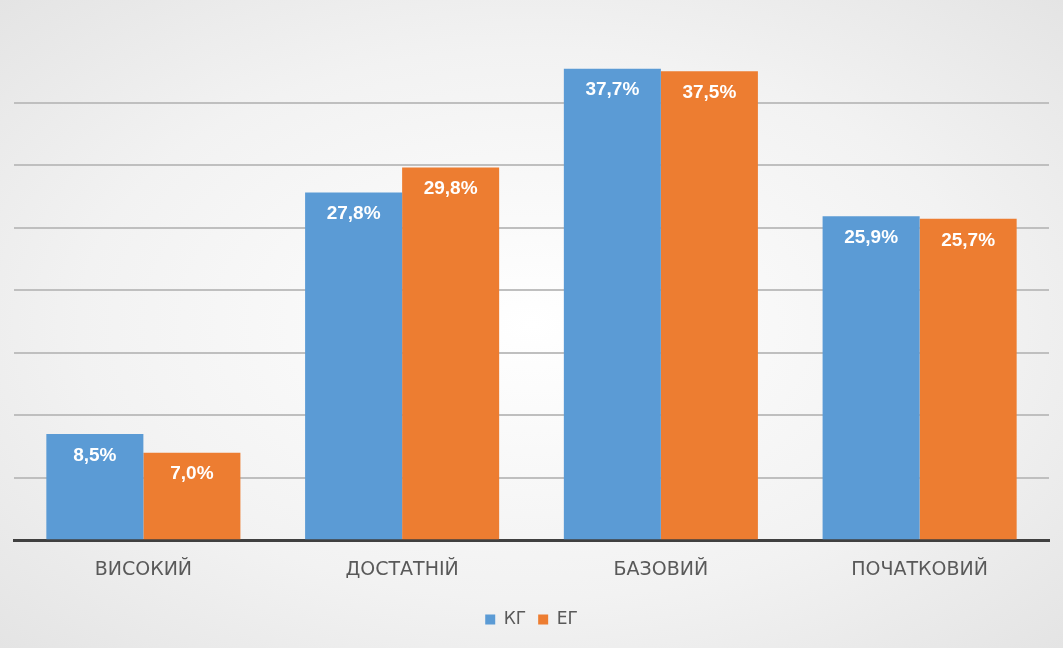 This screenshot has width=1063, height=648. Describe the element at coordinates (402, 567) in the screenshot. I see `x-tick-label: ДОСТАТНІЙ` at that location.